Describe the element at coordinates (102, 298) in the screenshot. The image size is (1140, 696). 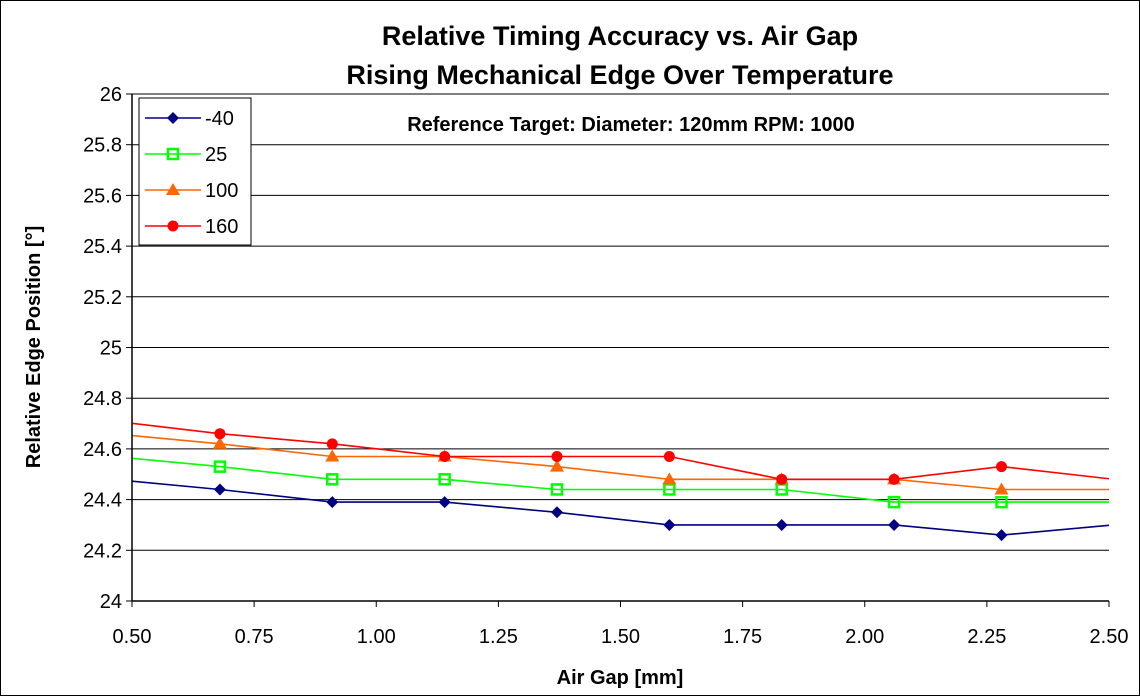
I see `y-tick-label: 25.2` at that location.